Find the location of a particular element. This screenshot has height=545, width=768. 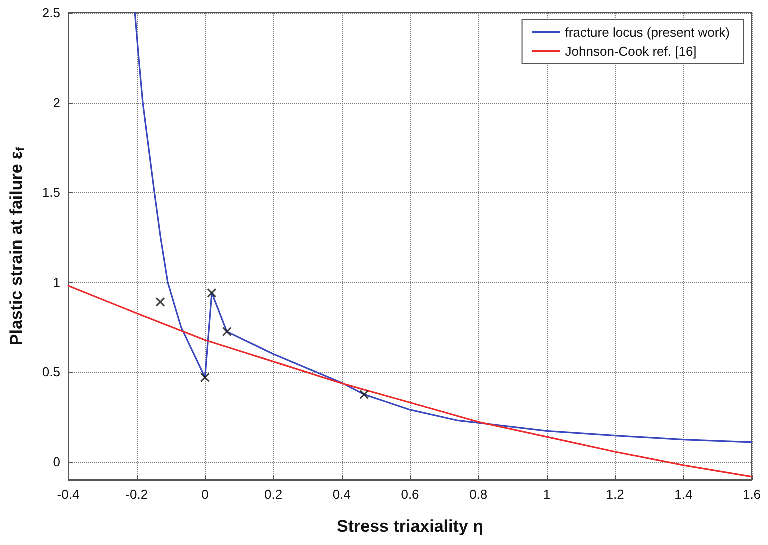

y-tick-label: 2 is located at coordinates (56, 102).